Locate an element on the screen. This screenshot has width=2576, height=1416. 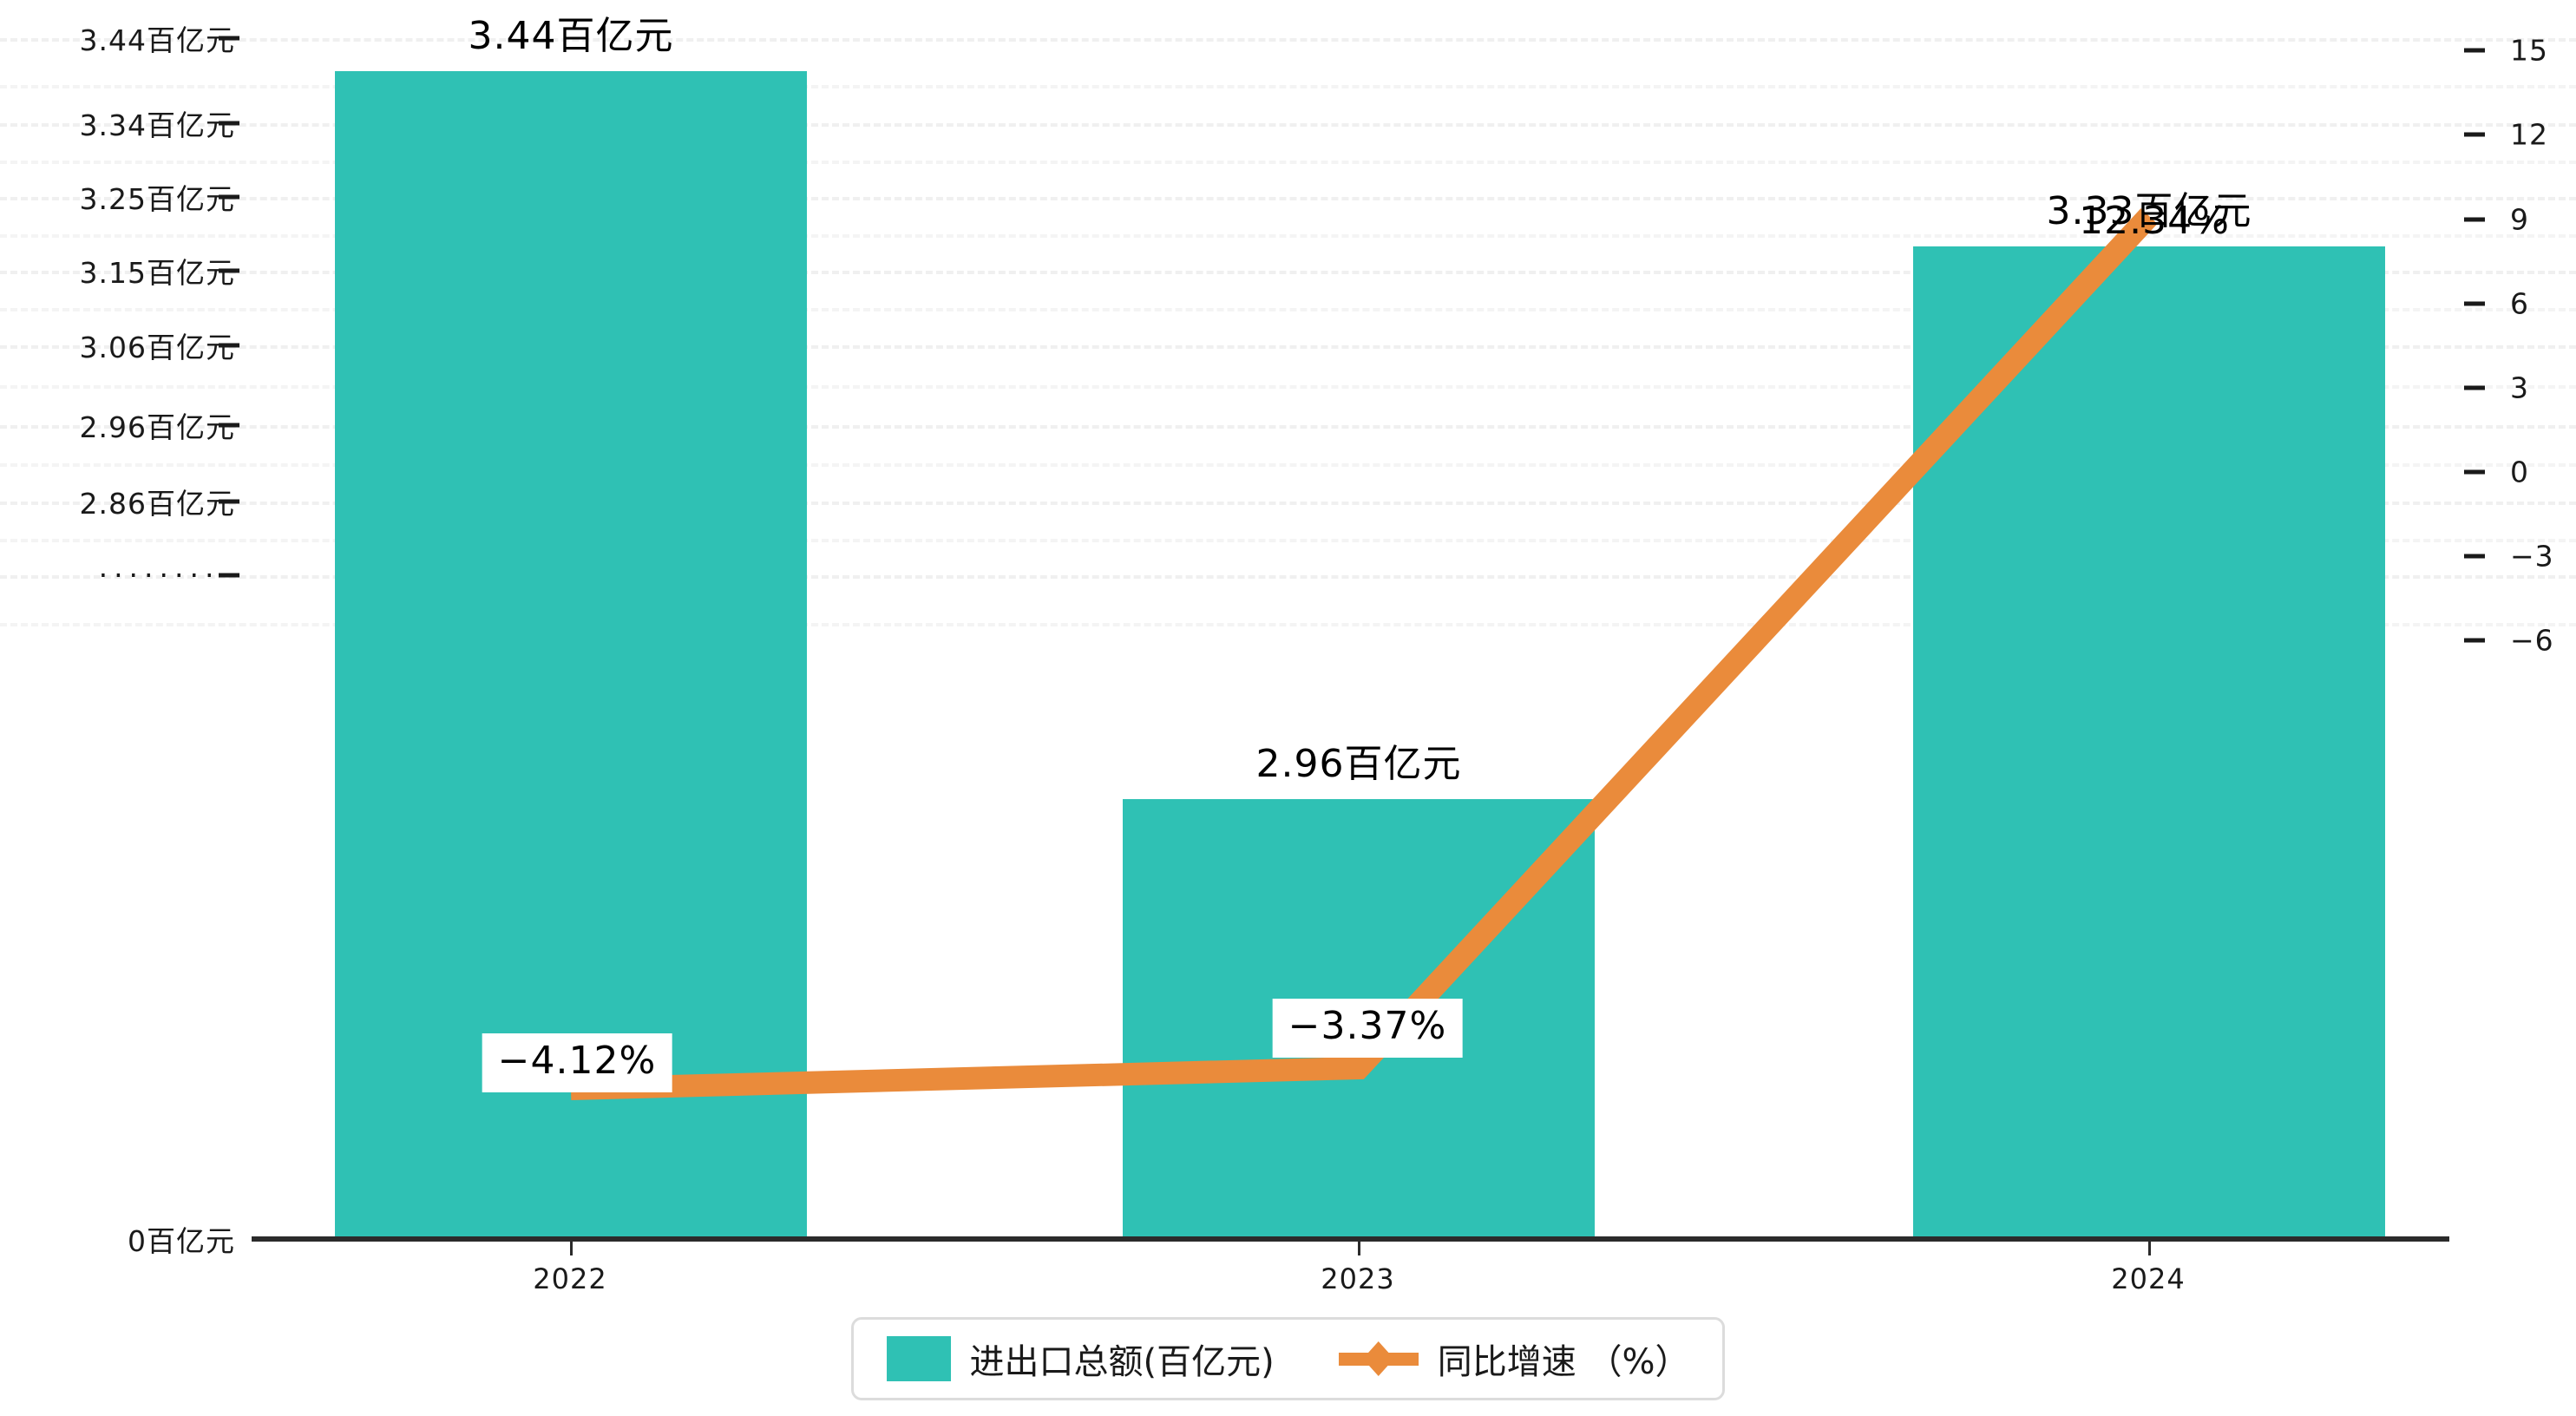
x-axis-label-2023: 2023 is located at coordinates (1358, 1278).